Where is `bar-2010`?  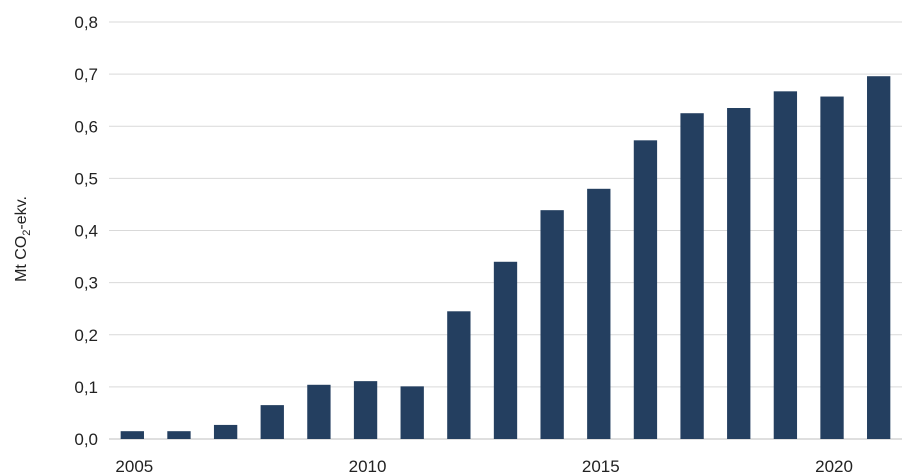 bar-2010 is located at coordinates (365, 410).